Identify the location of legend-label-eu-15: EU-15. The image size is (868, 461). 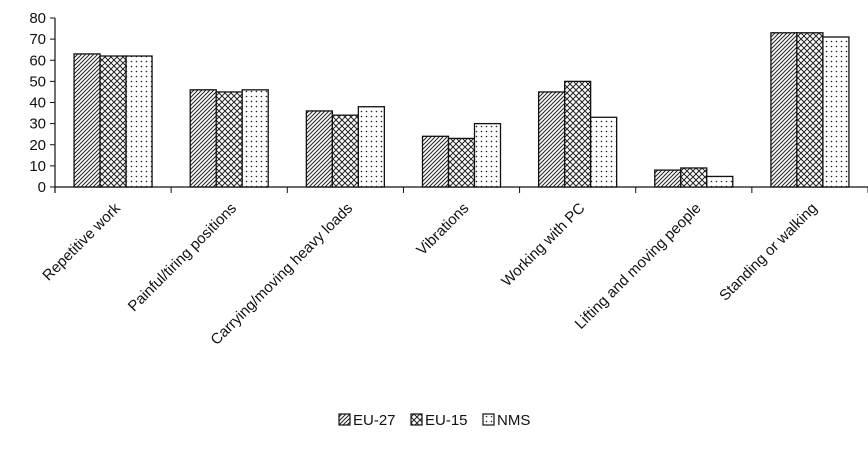
(446, 420).